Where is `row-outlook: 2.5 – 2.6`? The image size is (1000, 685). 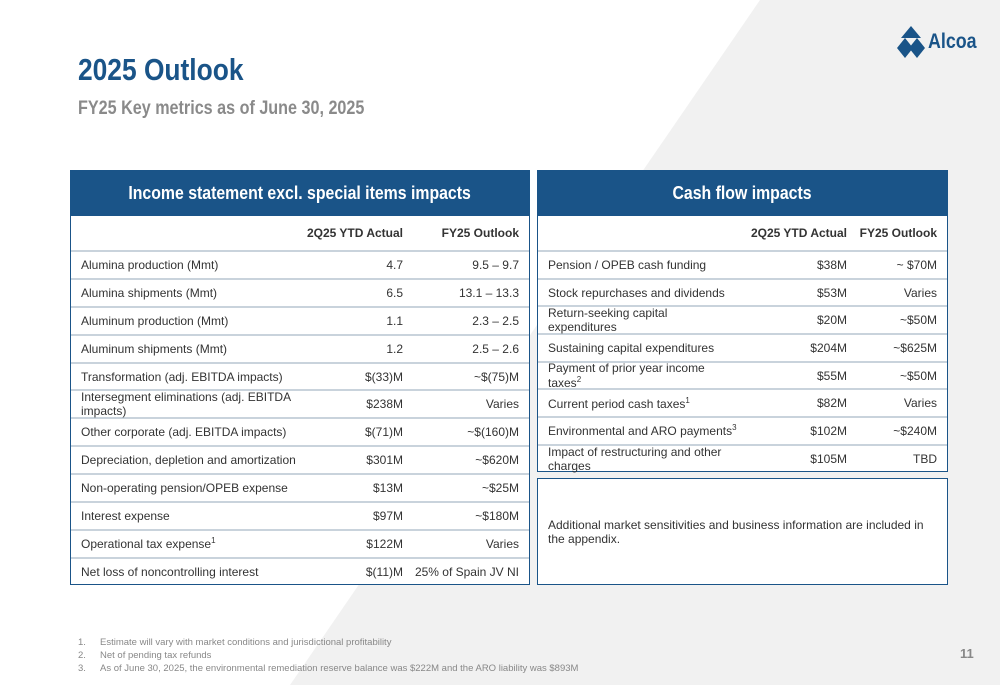
row-outlook: 2.5 – 2.6 is located at coordinates (495, 348).